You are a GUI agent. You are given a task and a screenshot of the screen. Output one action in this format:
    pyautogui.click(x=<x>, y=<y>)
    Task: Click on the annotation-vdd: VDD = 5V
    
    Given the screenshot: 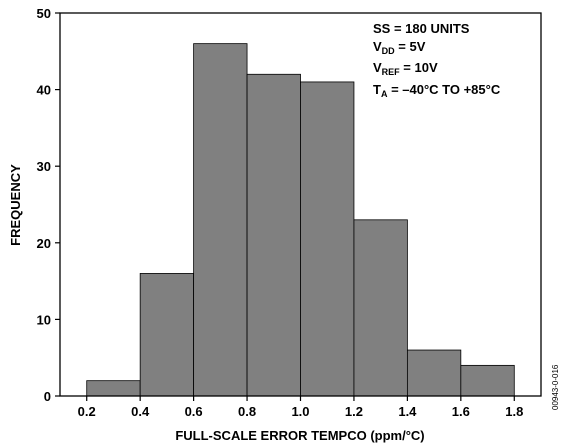 What is the action you would take?
    pyautogui.click(x=399, y=47)
    